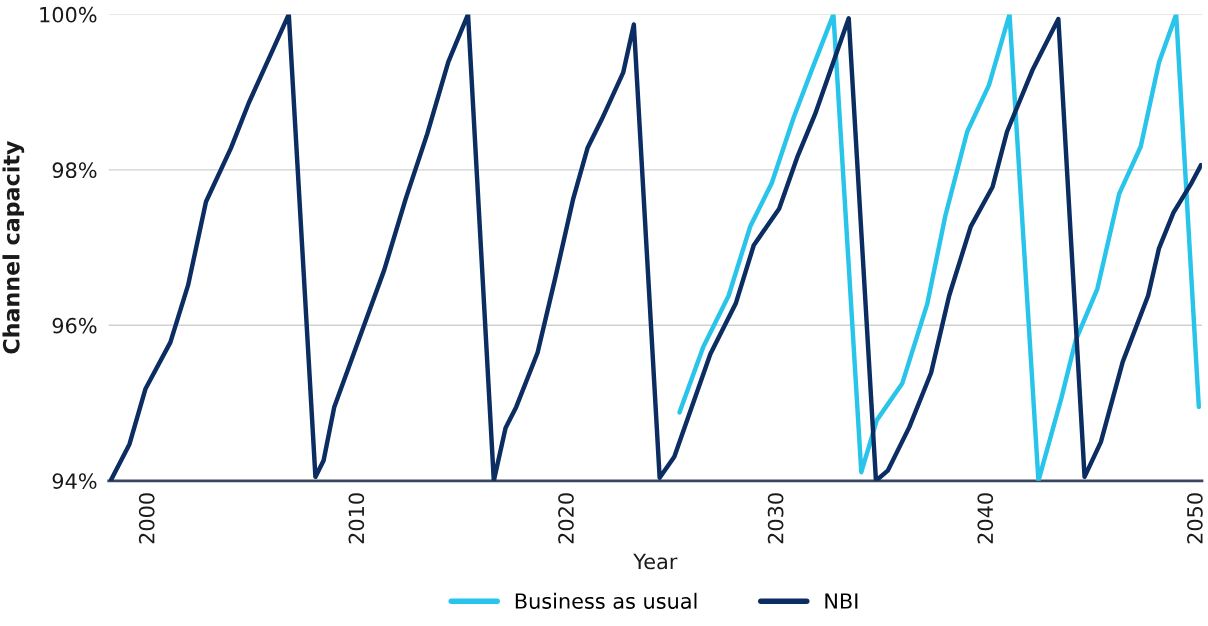  Describe the element at coordinates (146, 518) in the screenshot. I see `x-tick-label: 2000` at that location.